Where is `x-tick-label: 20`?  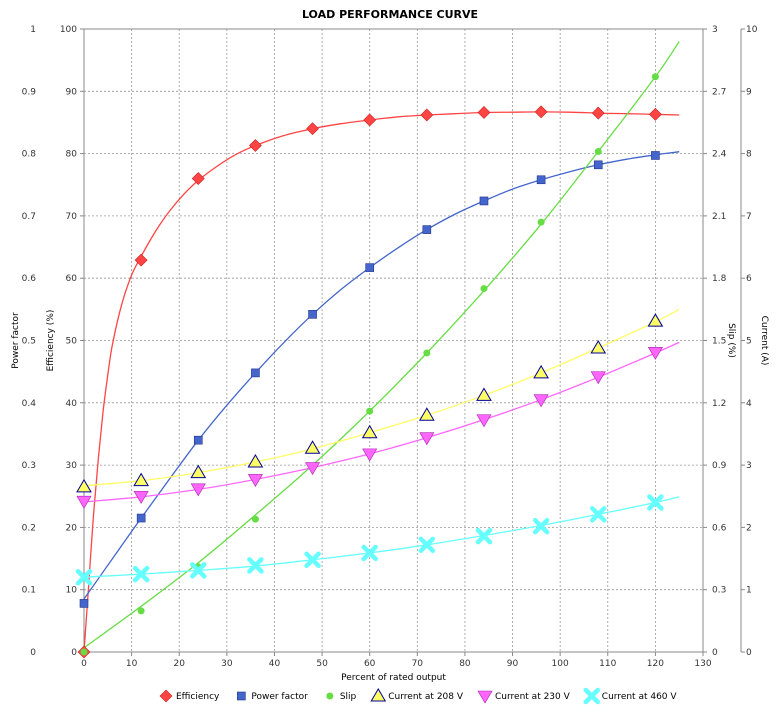 x-tick-label: 20 is located at coordinates (180, 664).